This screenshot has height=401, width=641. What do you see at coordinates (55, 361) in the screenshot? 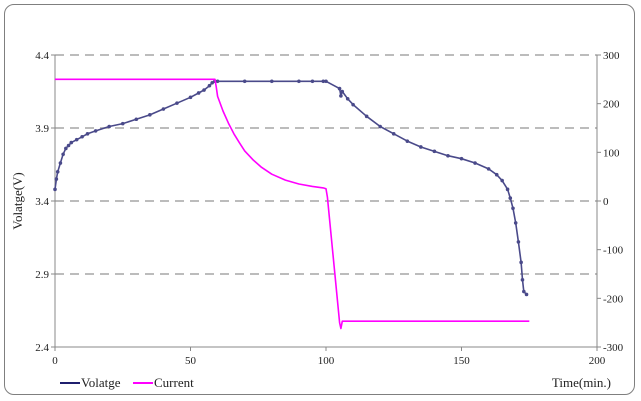
I see `x-tick-label: 0` at bounding box center [55, 361].